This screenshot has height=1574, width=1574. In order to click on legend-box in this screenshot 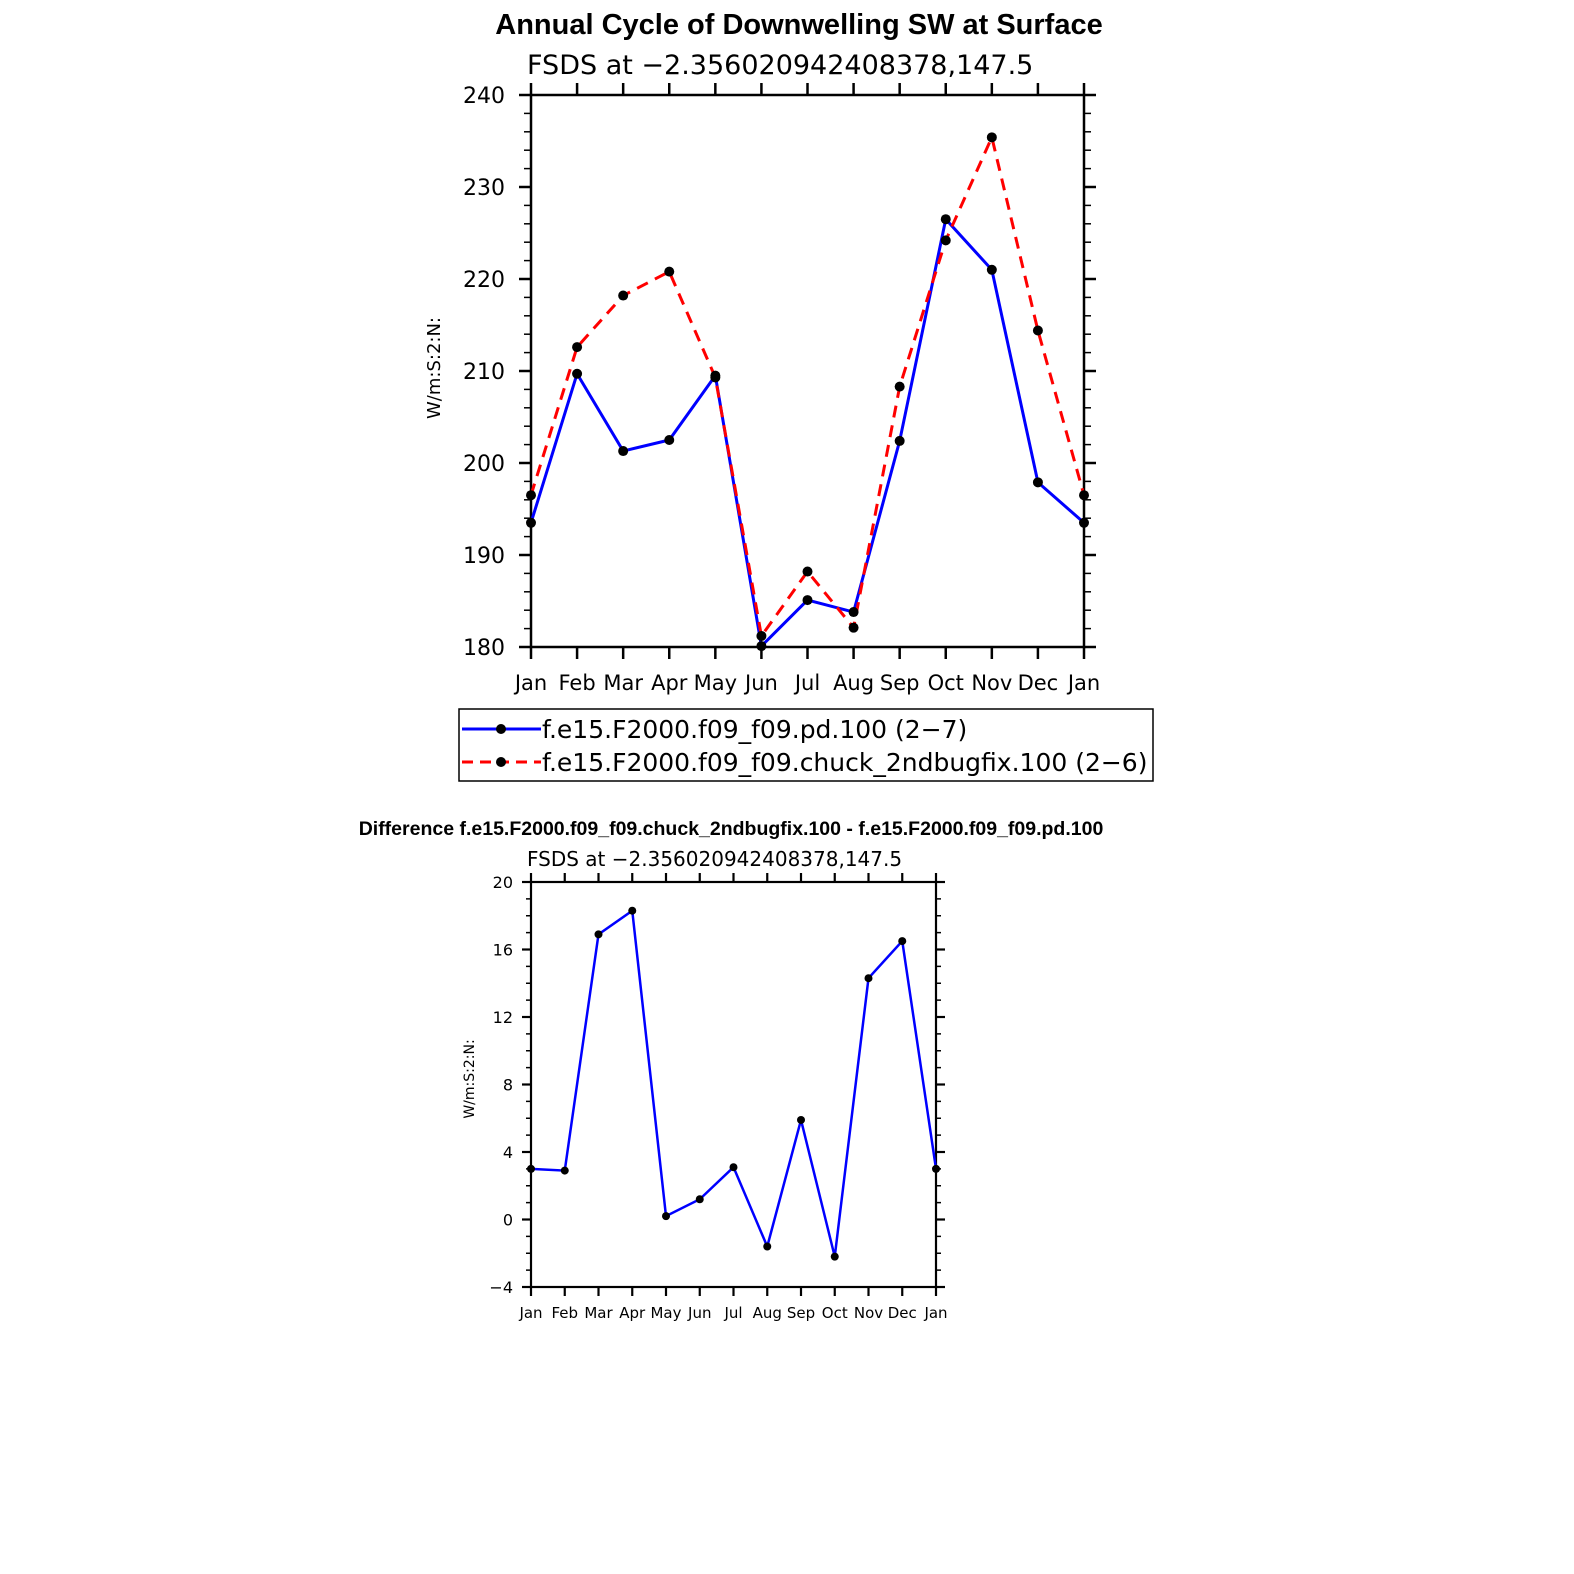, I will do `click(806, 745)`.